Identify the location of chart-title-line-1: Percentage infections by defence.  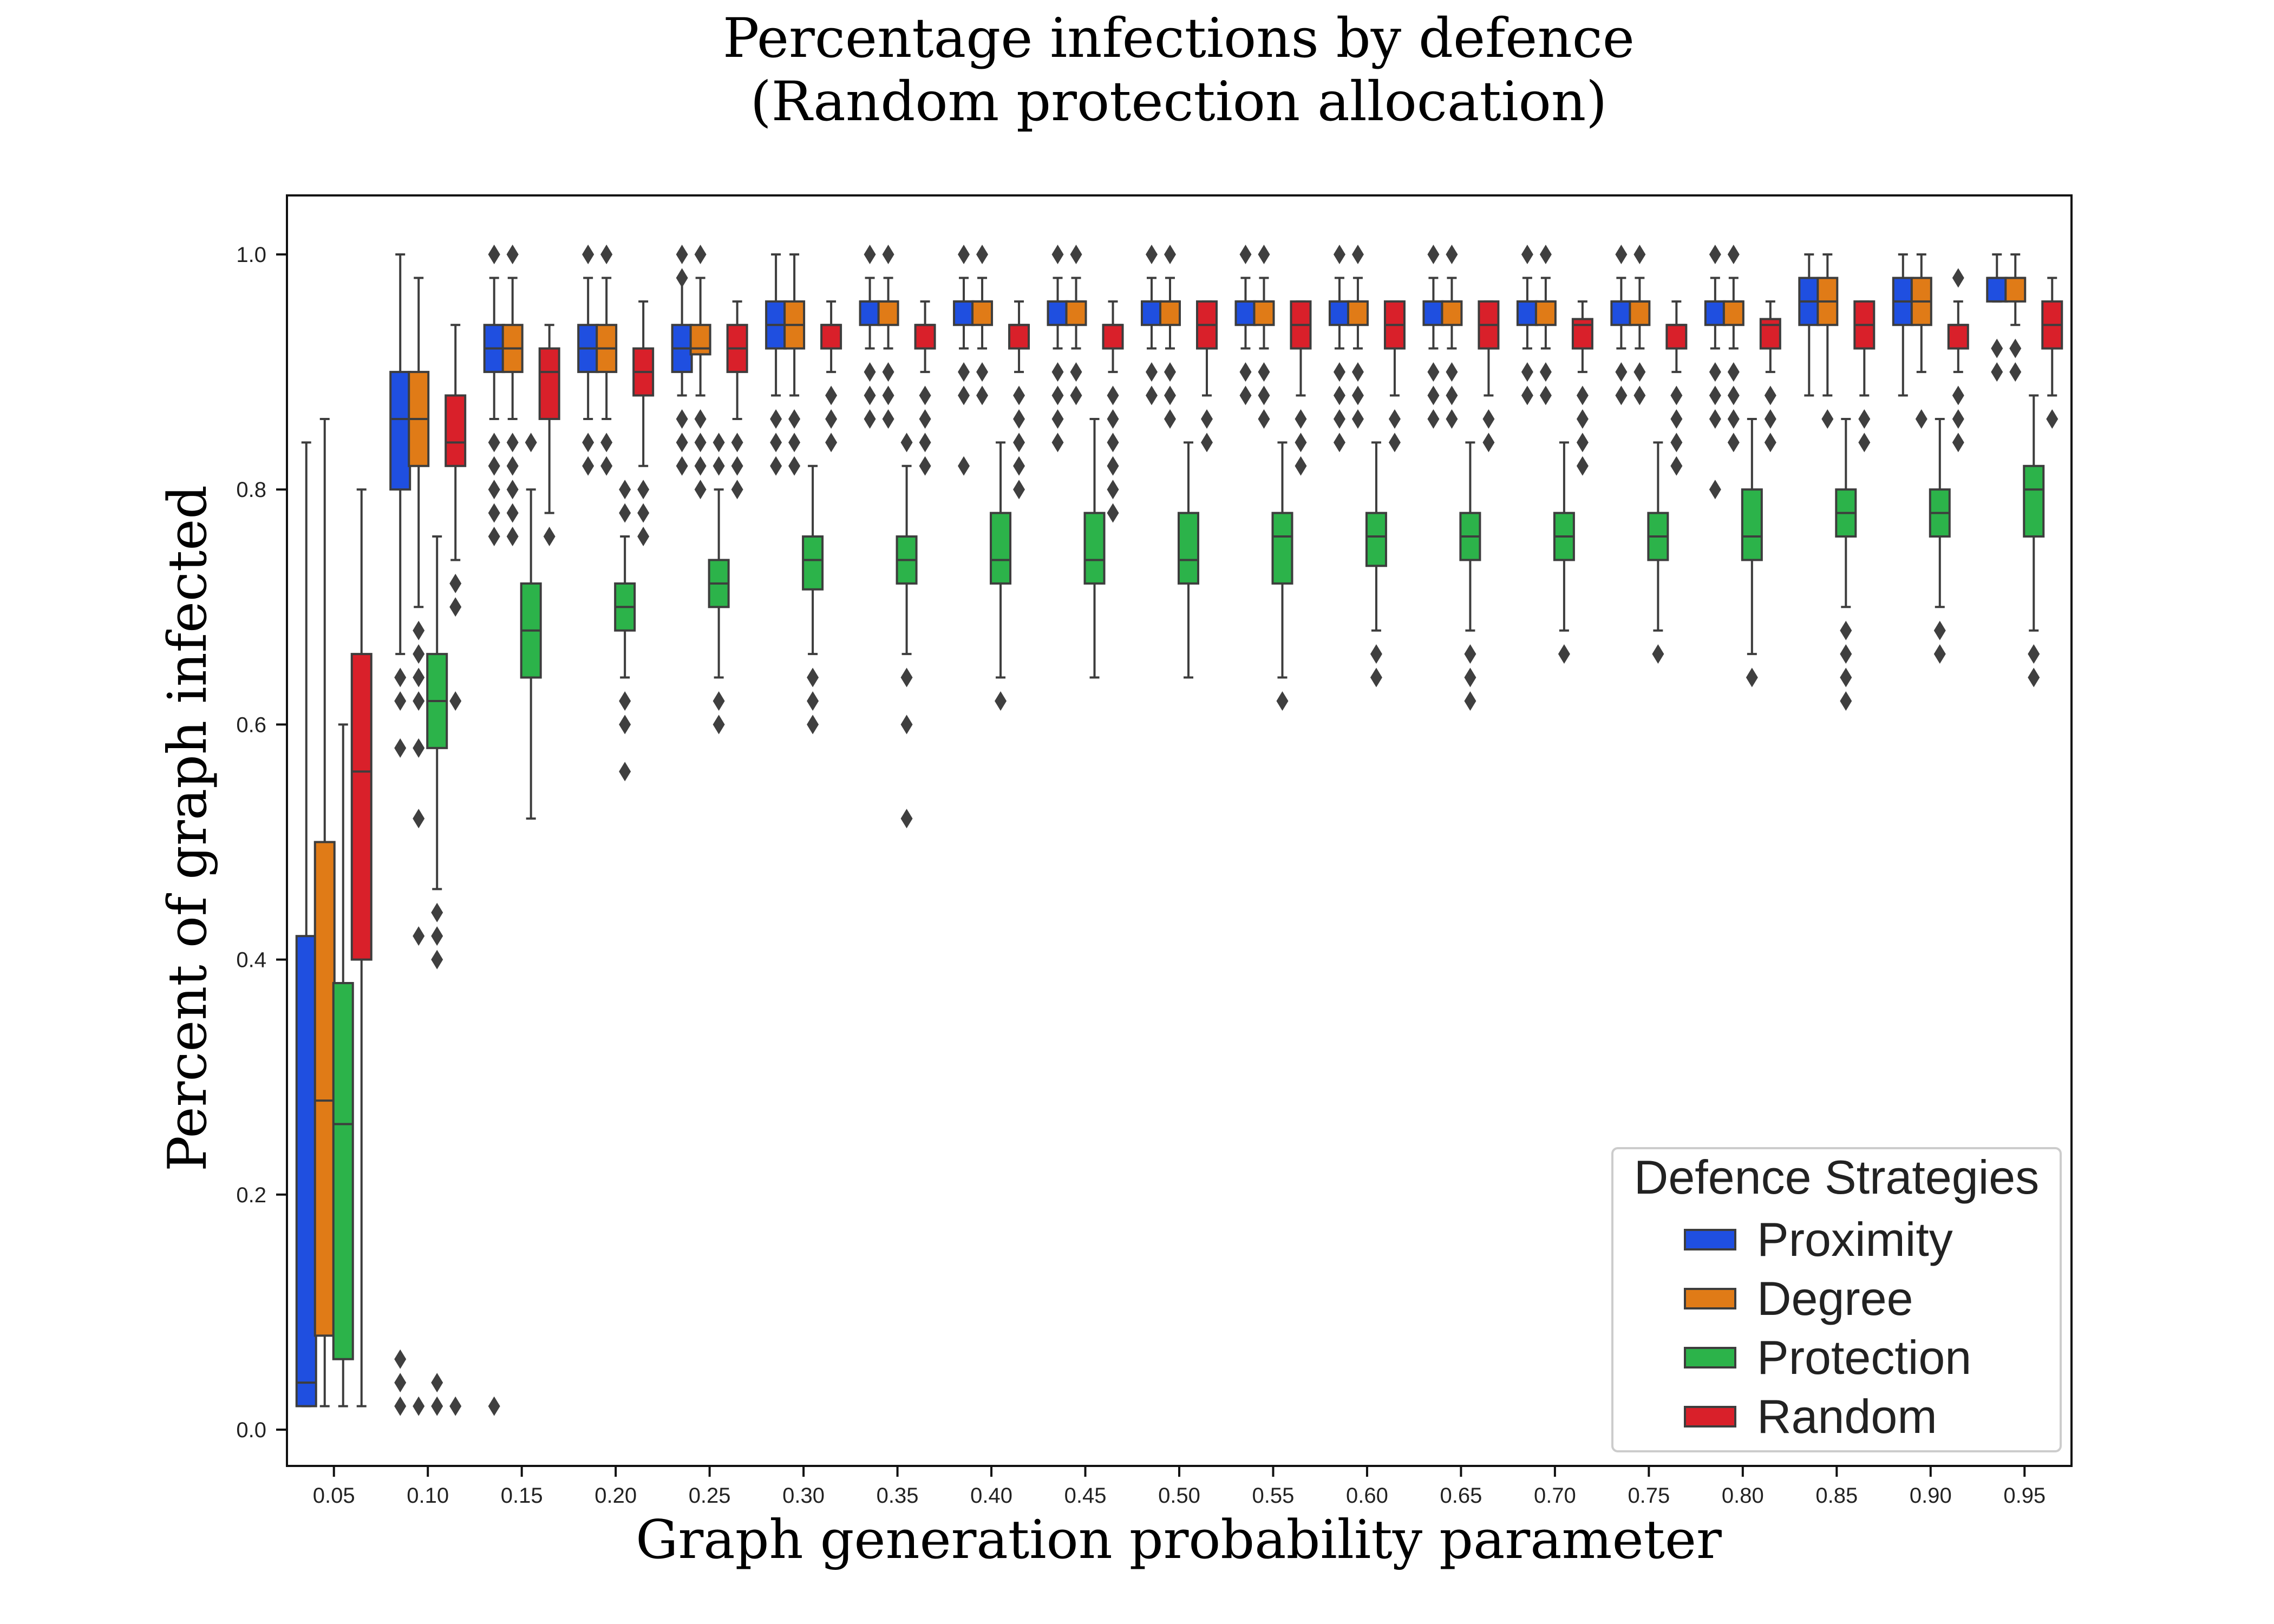
(1179, 38).